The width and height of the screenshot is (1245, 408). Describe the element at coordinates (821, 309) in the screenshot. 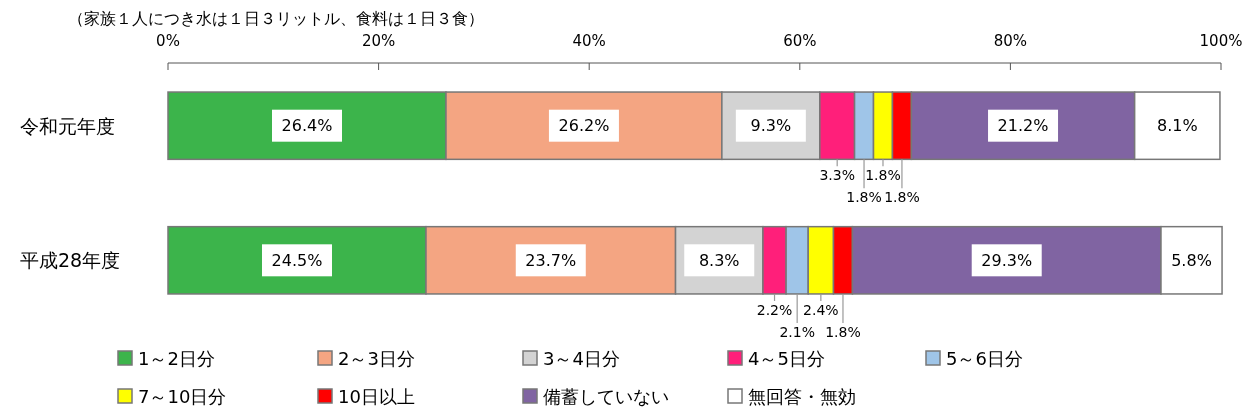

I see `data-label: 2.4%` at that location.